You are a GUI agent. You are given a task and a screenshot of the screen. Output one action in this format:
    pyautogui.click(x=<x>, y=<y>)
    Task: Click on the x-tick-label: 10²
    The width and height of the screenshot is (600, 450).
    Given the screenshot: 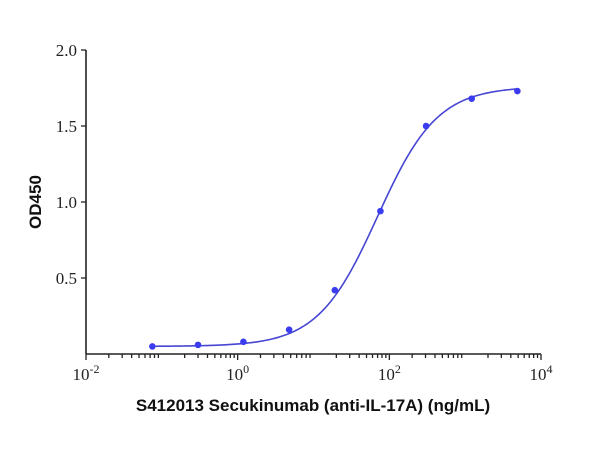 What is the action you would take?
    pyautogui.click(x=389, y=373)
    